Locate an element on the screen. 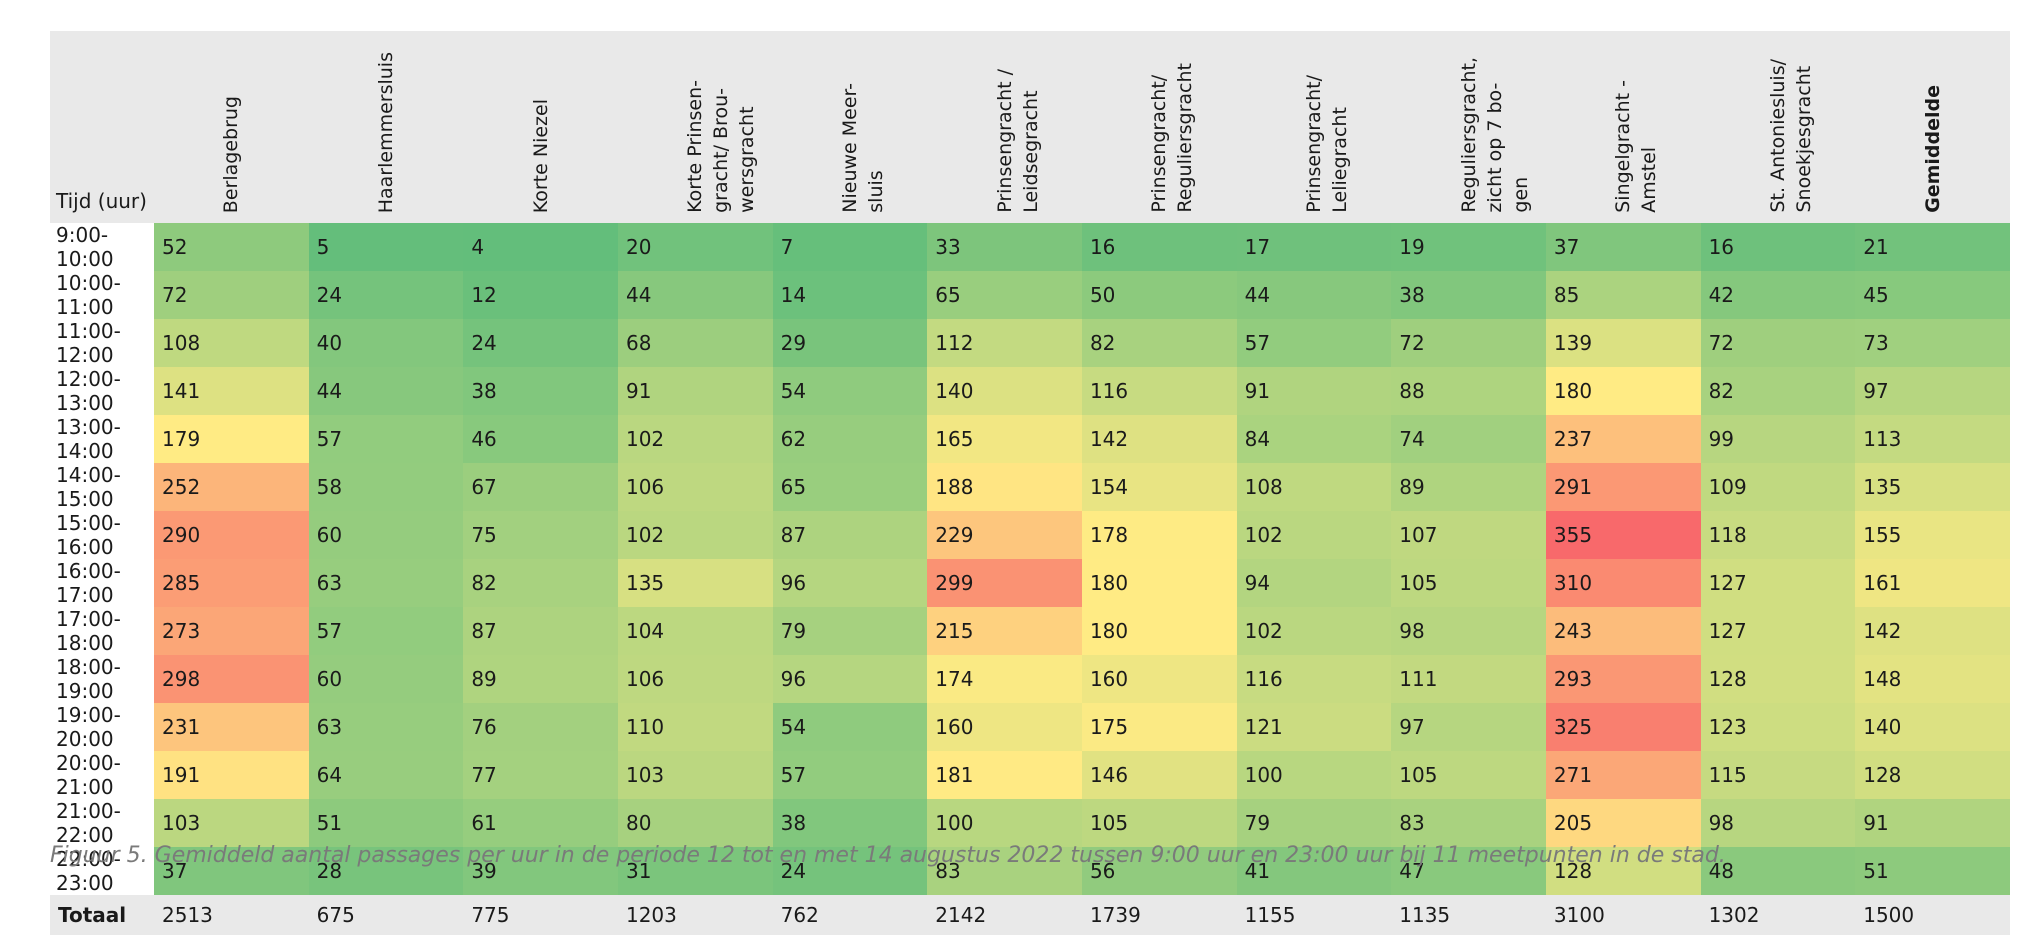 The image size is (2034, 935). heat-cell: 54 is located at coordinates (850, 727).